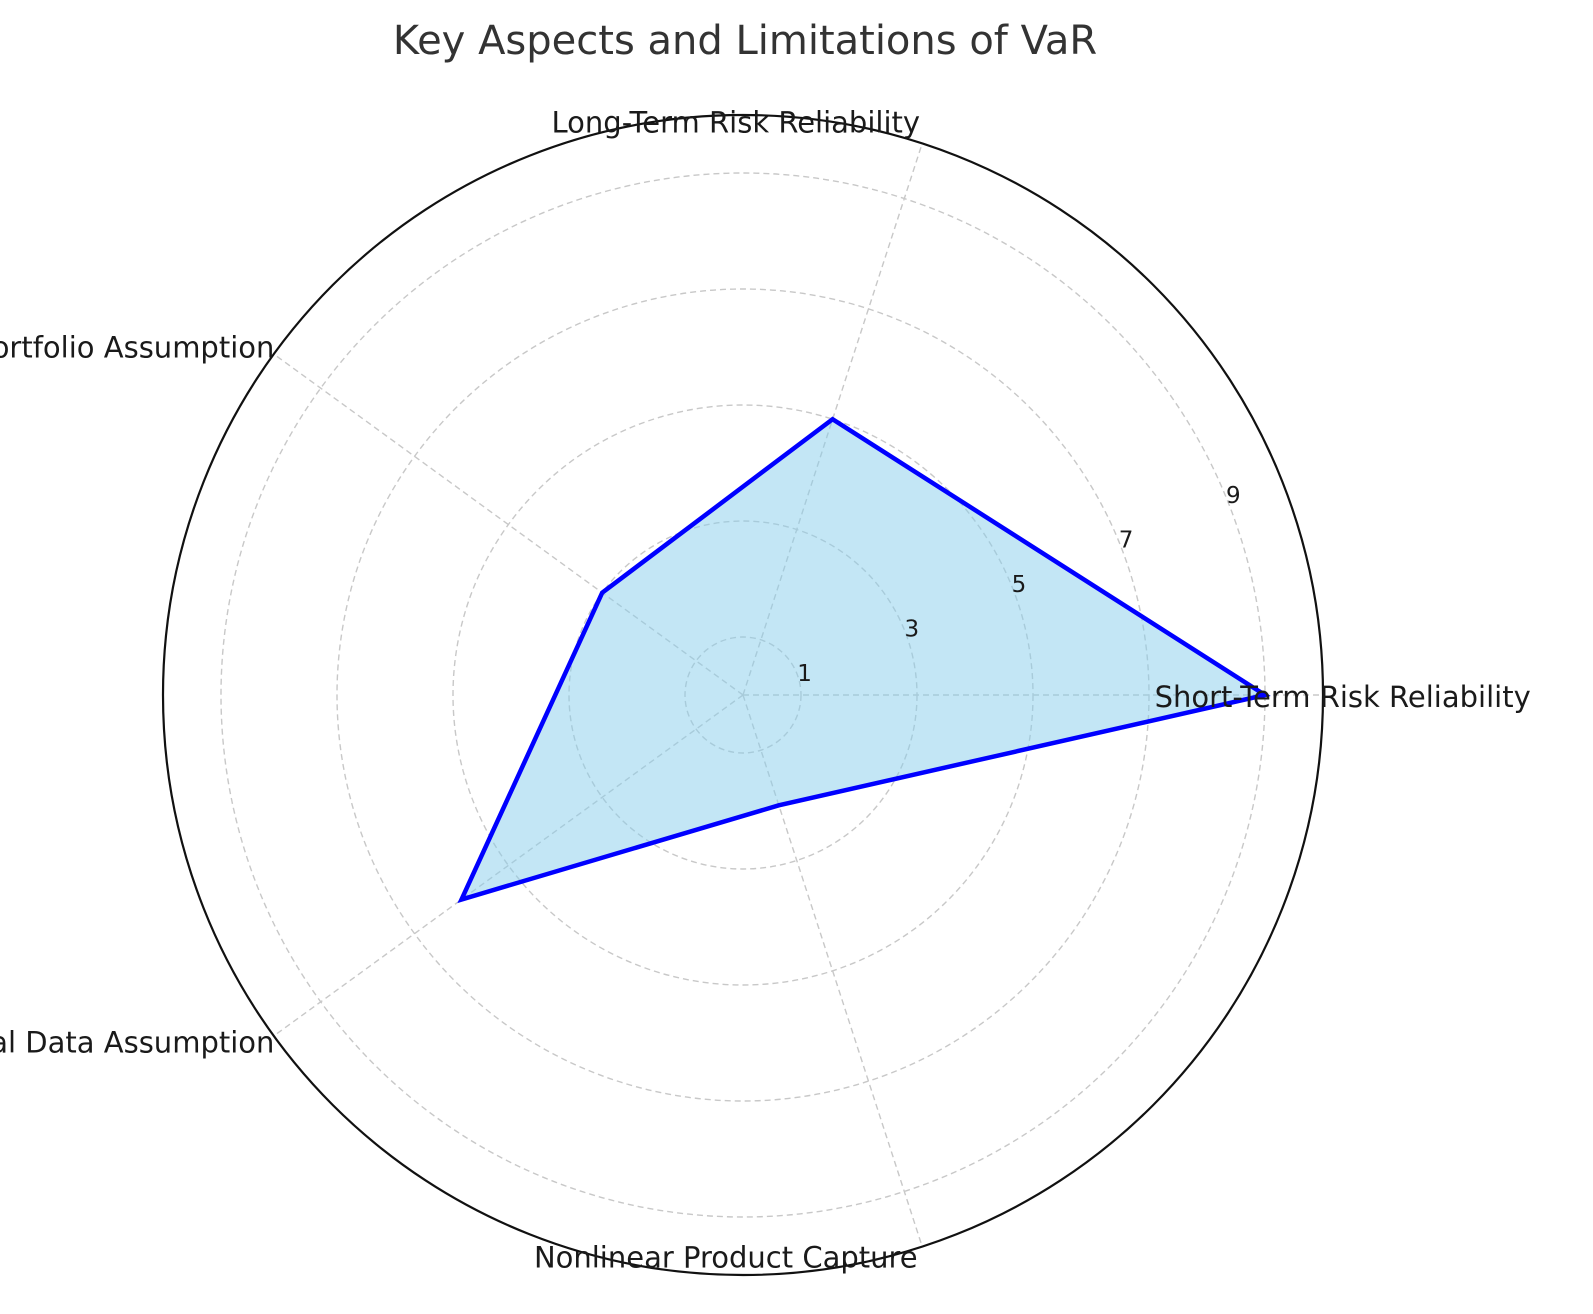 Image resolution: width=1593 pixels, height=1314 pixels. What do you see at coordinates (804, 674) in the screenshot?
I see `r-tick-label: 1` at bounding box center [804, 674].